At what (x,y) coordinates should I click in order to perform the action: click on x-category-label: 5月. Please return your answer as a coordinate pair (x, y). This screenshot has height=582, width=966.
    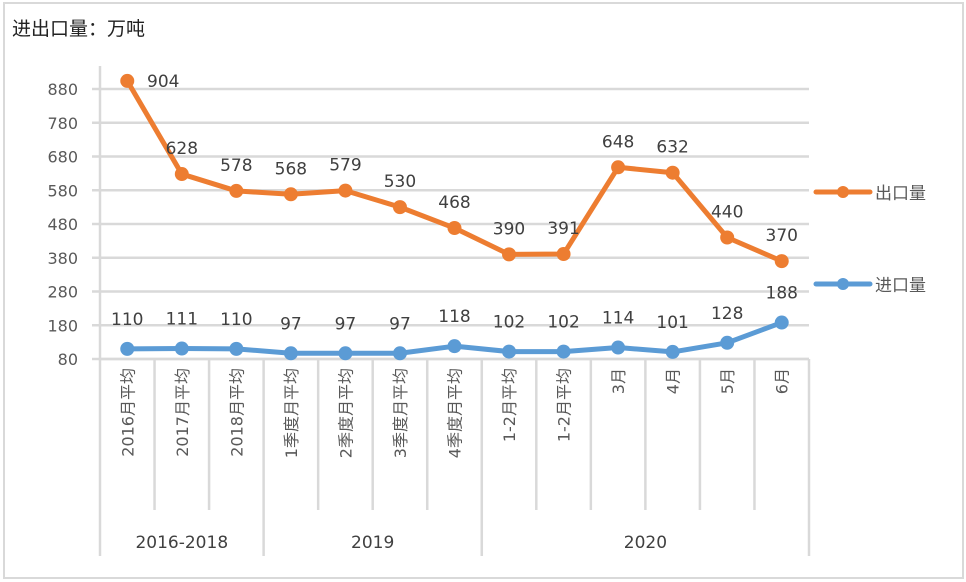
    Looking at the image, I should click on (727, 381).